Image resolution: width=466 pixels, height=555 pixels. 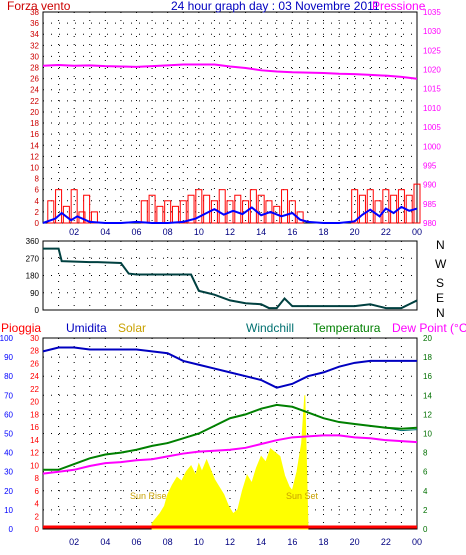 I want to click on pressure-y-tick: 1030, so click(x=432, y=31).